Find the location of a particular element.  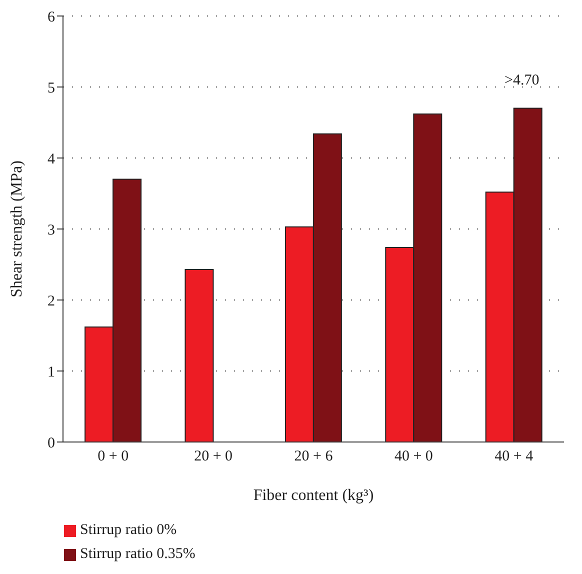

x-tick-label: 40 + 4 is located at coordinates (514, 456).